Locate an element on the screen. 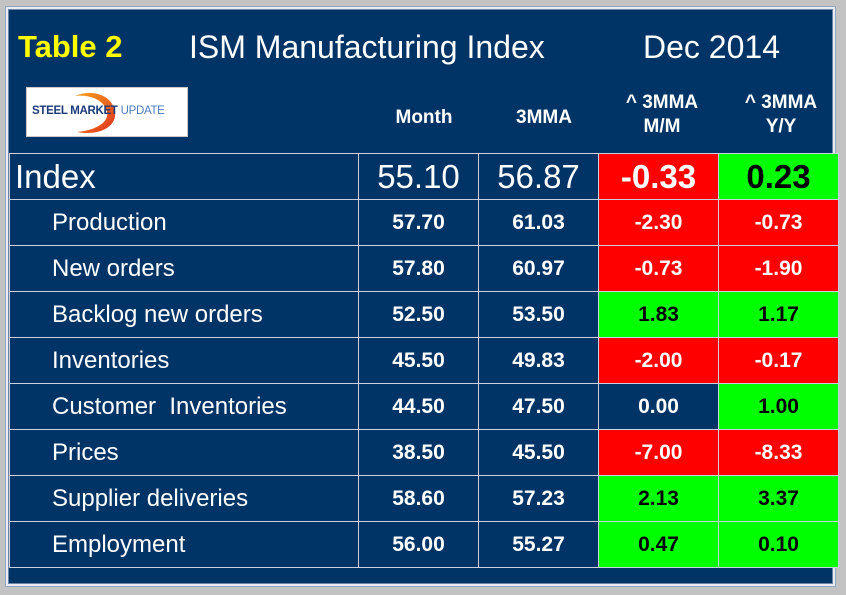 The width and height of the screenshot is (846, 595). index-row: Index 55.10 56.87 -0.33 0.23 is located at coordinates (424, 176).